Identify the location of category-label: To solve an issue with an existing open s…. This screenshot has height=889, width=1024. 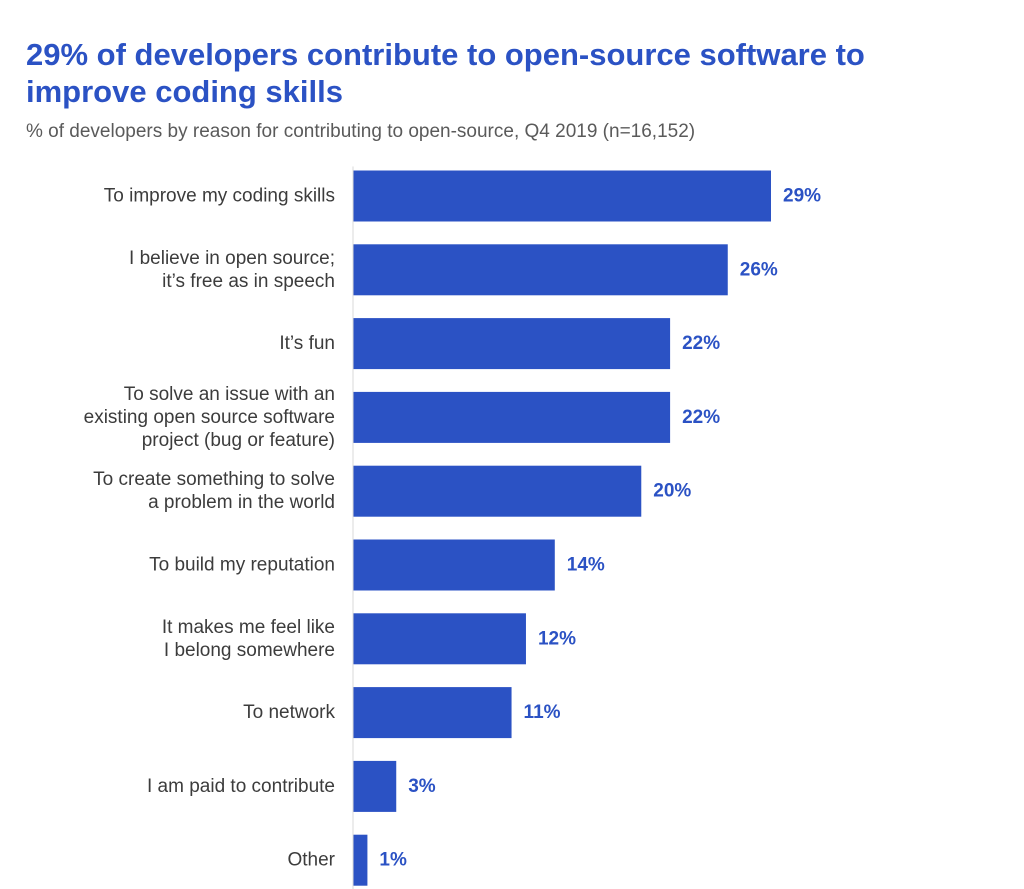
(209, 417).